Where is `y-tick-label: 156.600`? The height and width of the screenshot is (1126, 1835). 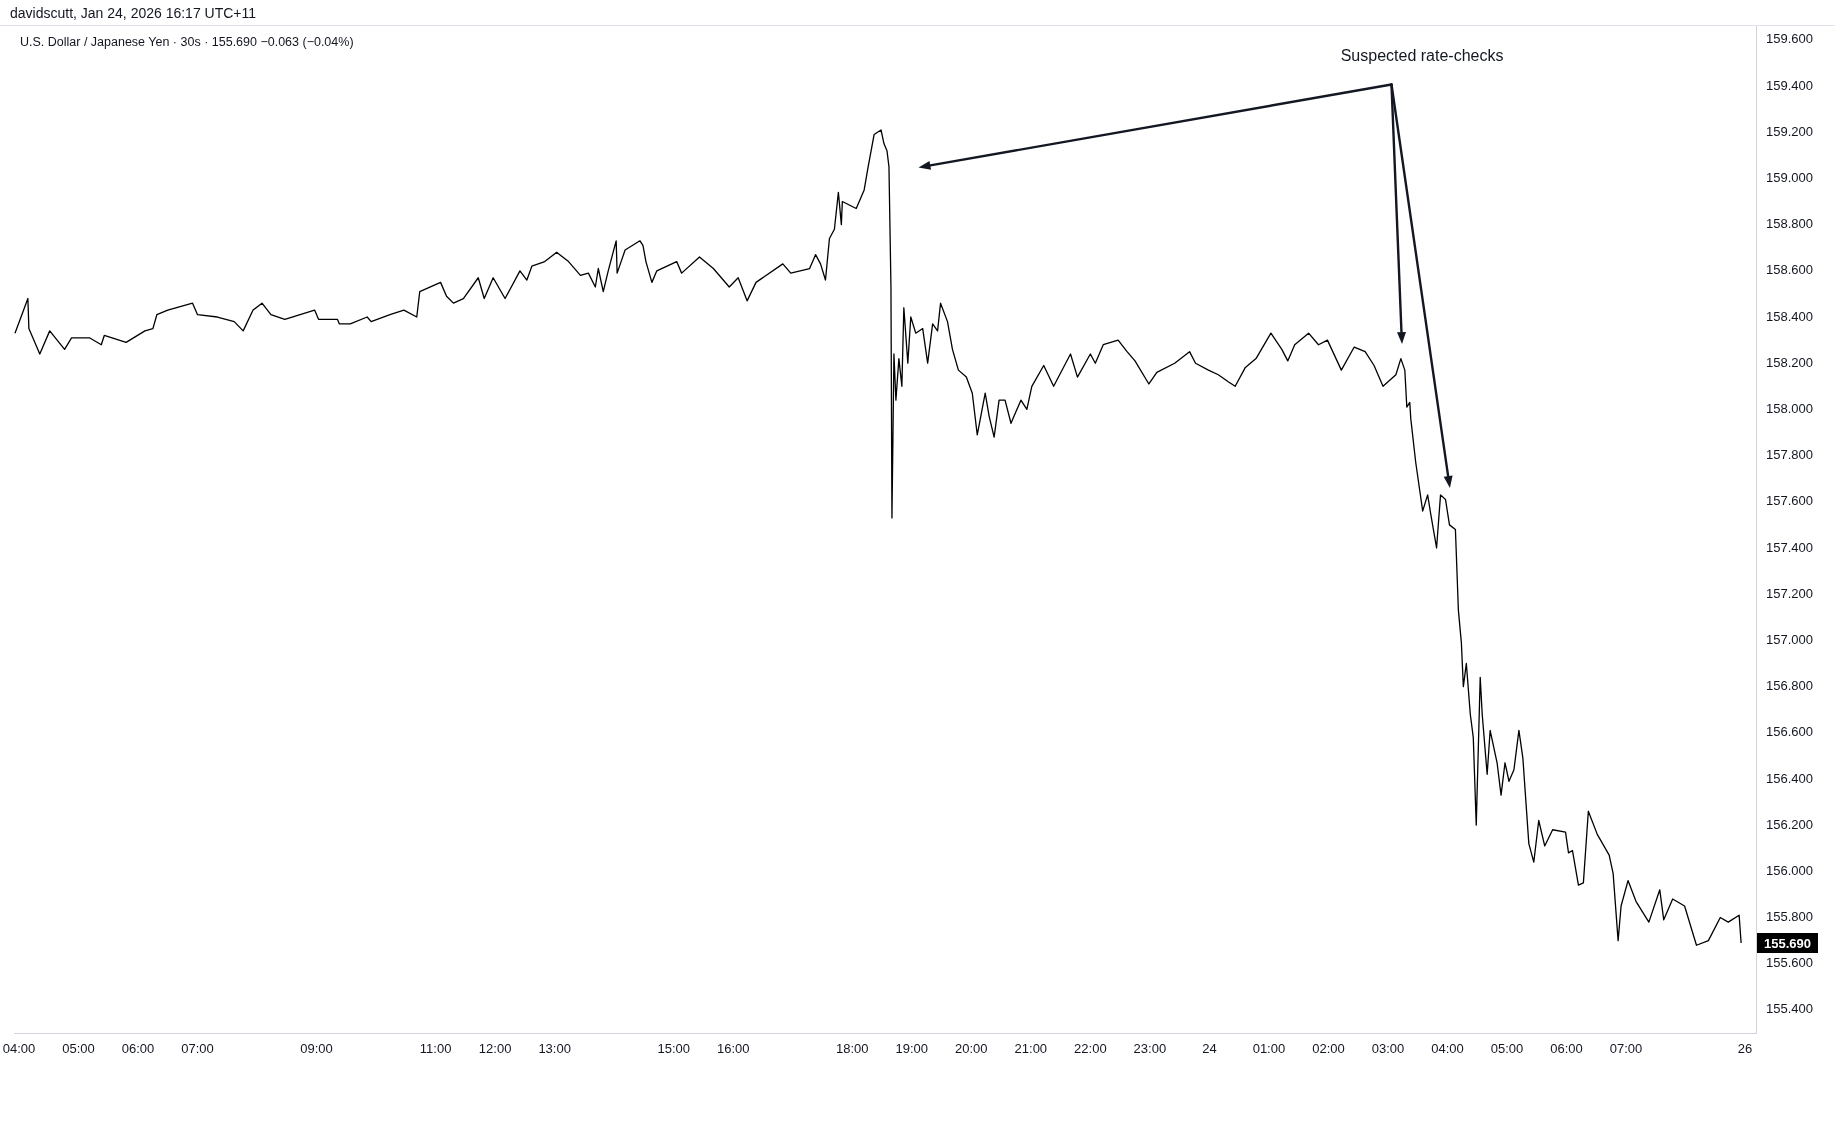
y-tick-label: 156.600 is located at coordinates (1789, 732).